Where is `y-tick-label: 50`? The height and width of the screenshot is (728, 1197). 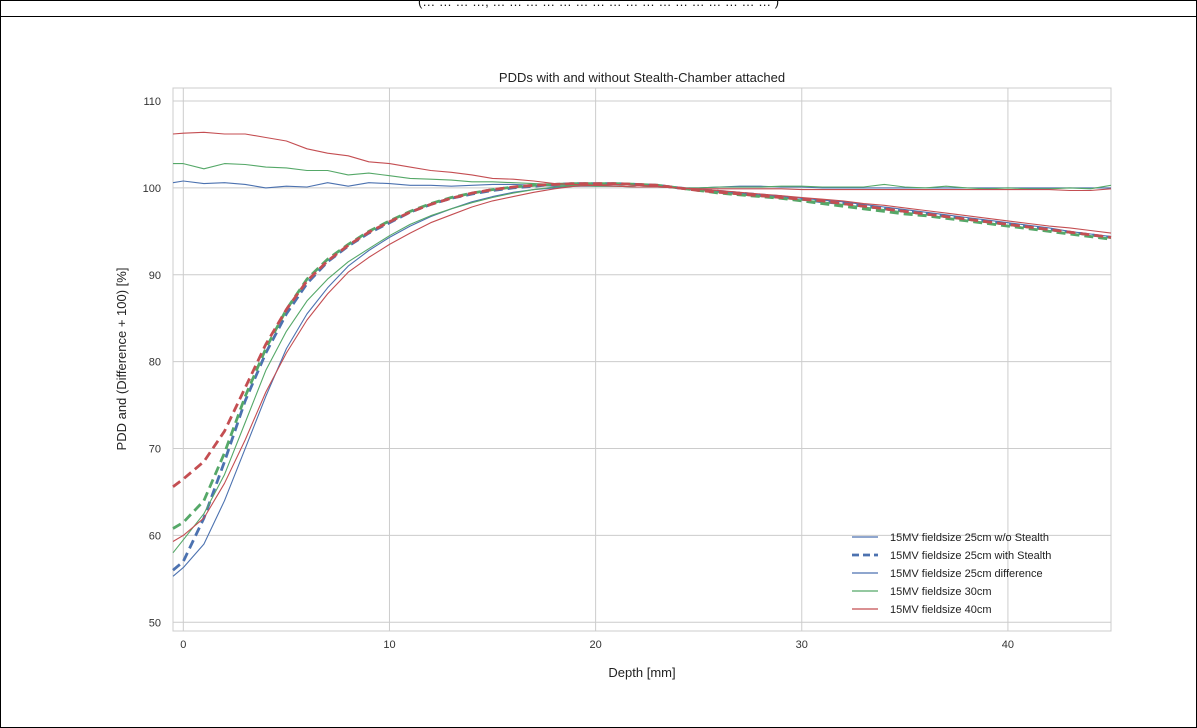
y-tick-label: 50 is located at coordinates (155, 623).